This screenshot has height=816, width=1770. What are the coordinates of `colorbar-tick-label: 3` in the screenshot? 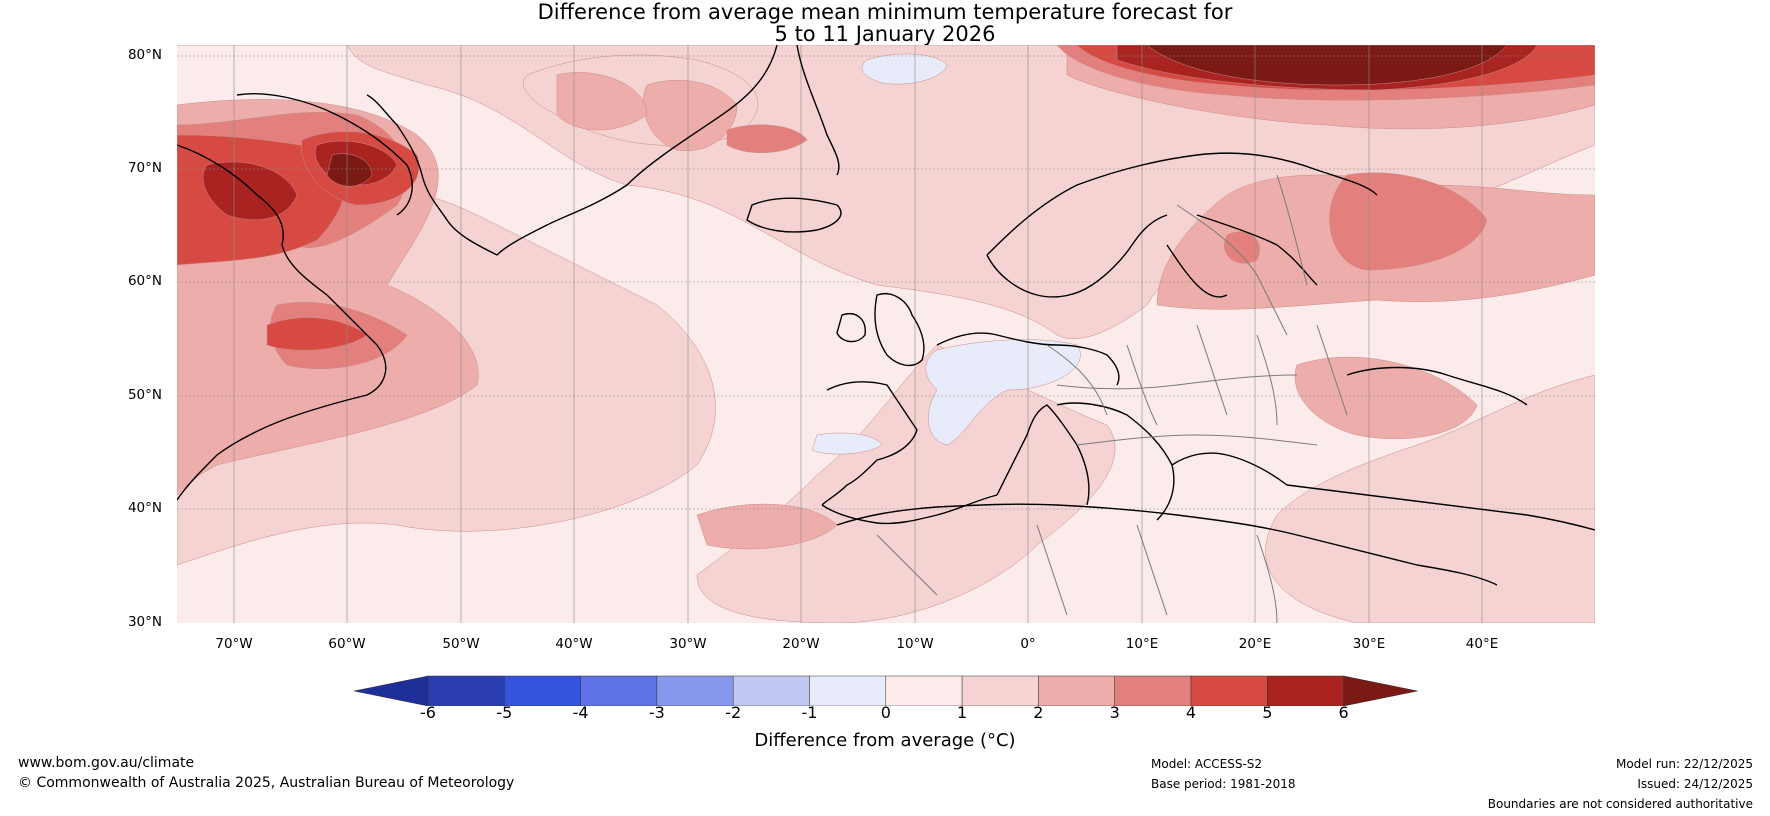 It's located at (1114, 712).